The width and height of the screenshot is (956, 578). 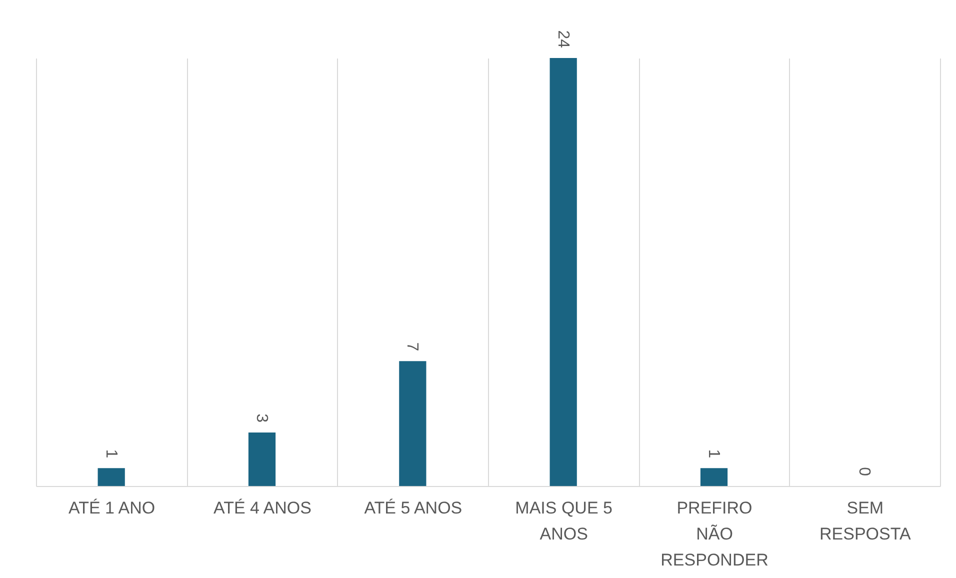 What do you see at coordinates (412, 347) in the screenshot?
I see `data-label: 7` at bounding box center [412, 347].